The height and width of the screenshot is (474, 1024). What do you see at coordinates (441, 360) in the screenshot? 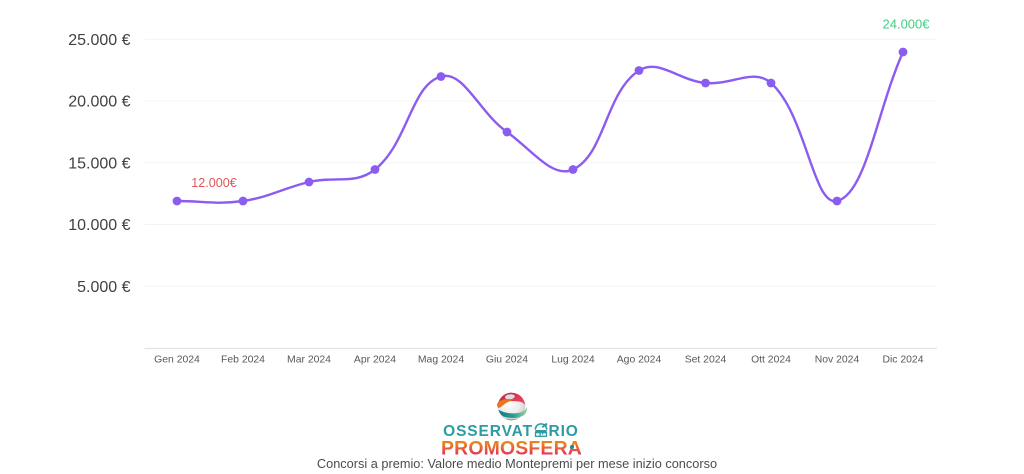
I see `svg-text: Mag 2024` at bounding box center [441, 360].